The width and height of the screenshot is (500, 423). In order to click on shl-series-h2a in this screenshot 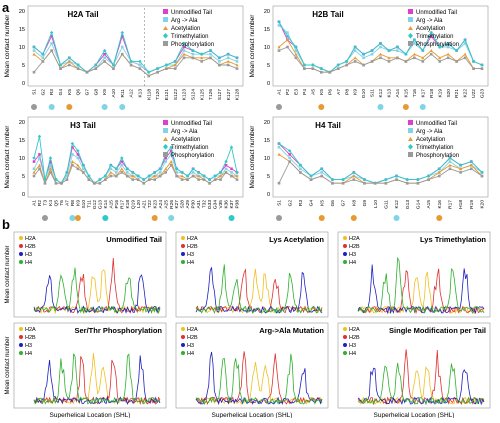, I will do `click(259, 383)`.